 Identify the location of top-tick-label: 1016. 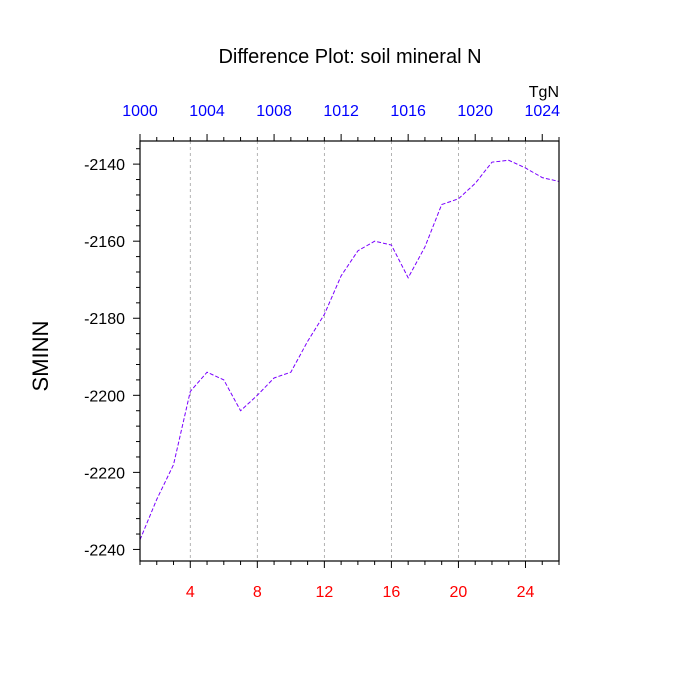
(408, 111).